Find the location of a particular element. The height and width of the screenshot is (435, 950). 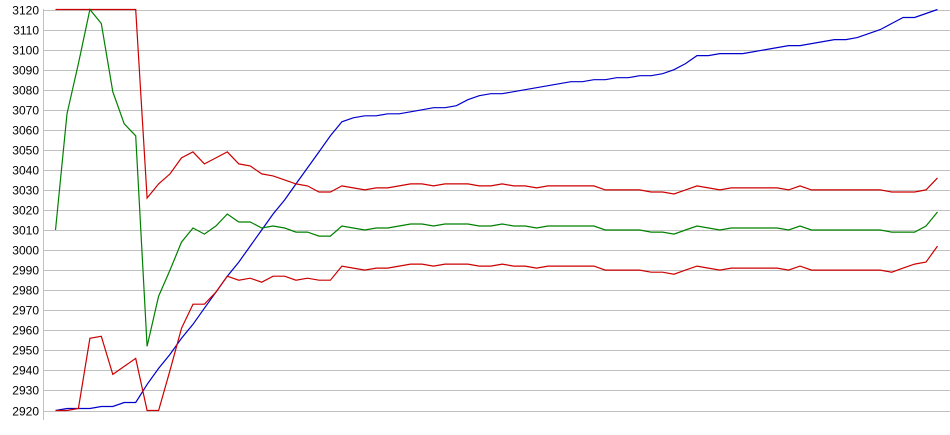

y-tick-label: 3020 is located at coordinates (25, 211).